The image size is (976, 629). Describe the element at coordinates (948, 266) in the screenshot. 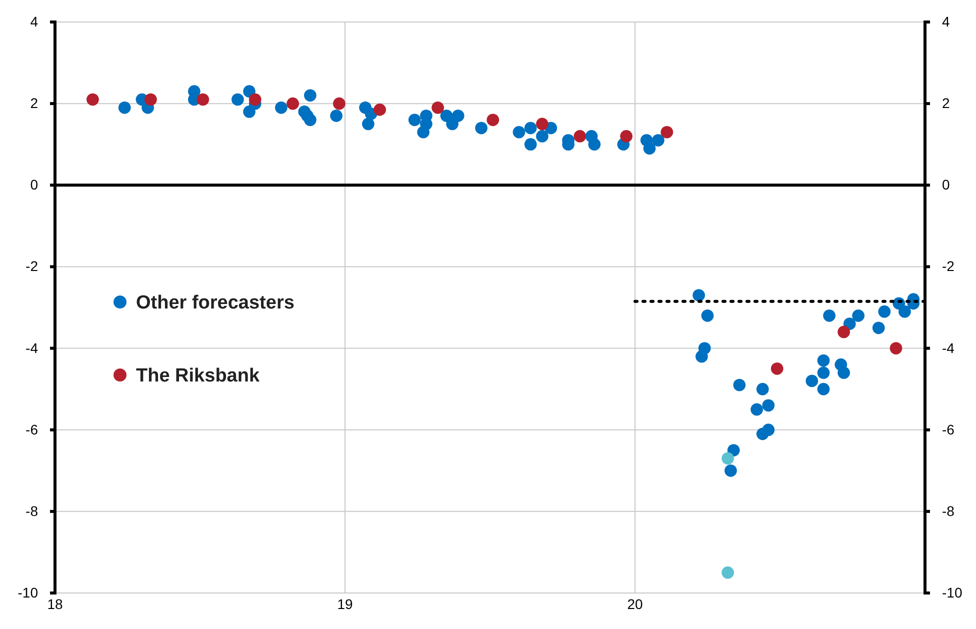

I see `y2-tick-label: -2` at that location.